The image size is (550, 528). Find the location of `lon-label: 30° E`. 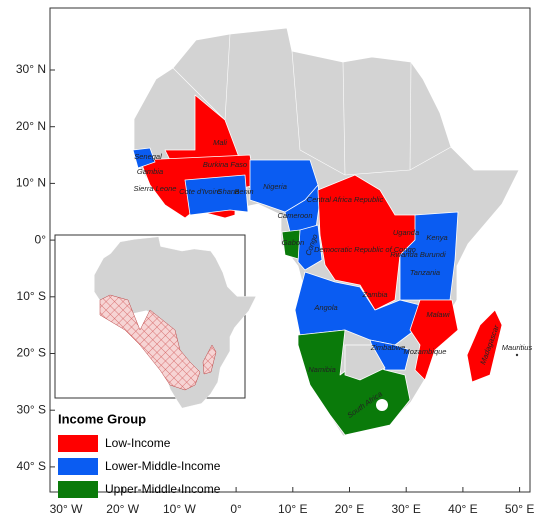

lon-label: 30° E is located at coordinates (405, 509).